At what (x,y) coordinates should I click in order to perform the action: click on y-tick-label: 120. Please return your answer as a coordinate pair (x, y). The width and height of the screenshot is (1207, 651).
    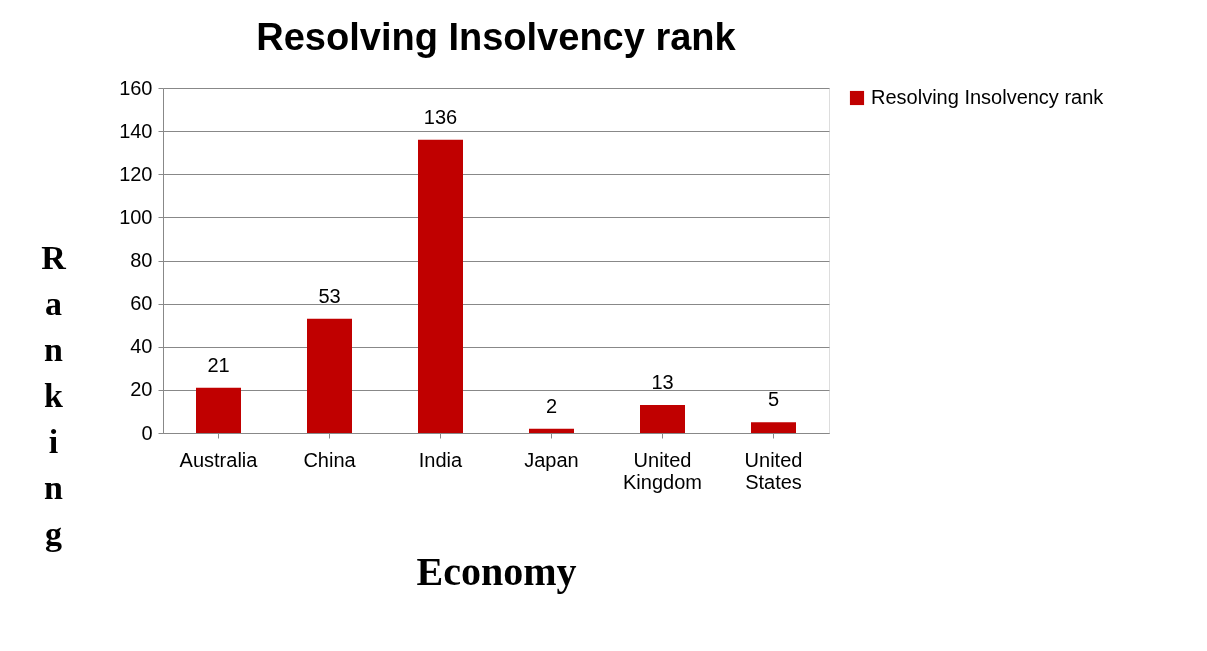
    Looking at the image, I should click on (136, 173).